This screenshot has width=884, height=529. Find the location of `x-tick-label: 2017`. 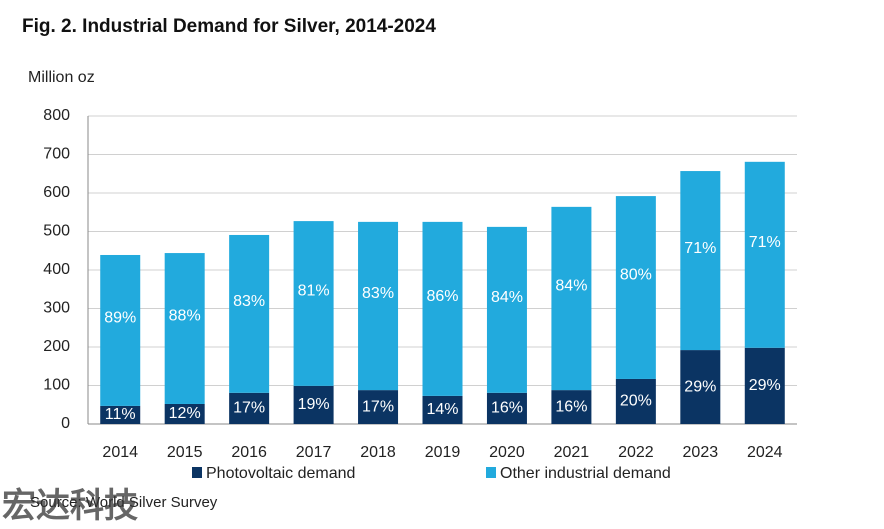

x-tick-label: 2017 is located at coordinates (314, 452).